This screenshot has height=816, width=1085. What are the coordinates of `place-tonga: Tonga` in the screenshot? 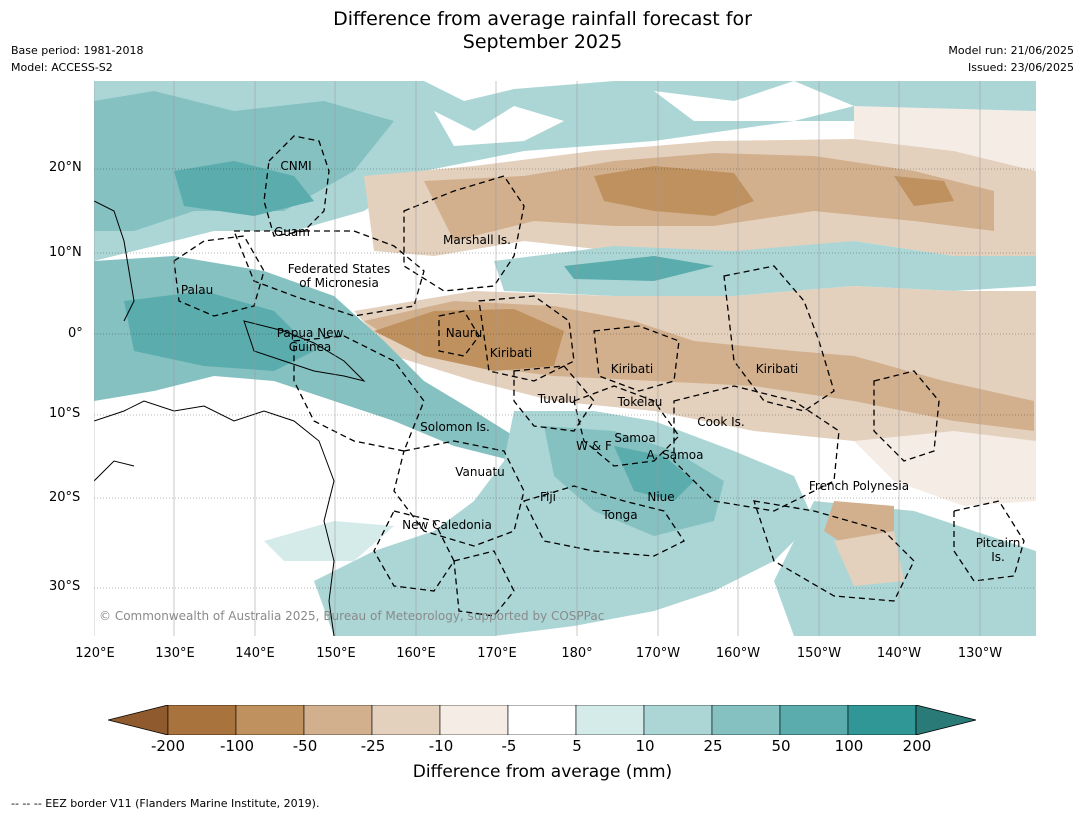 It's located at (620, 515).